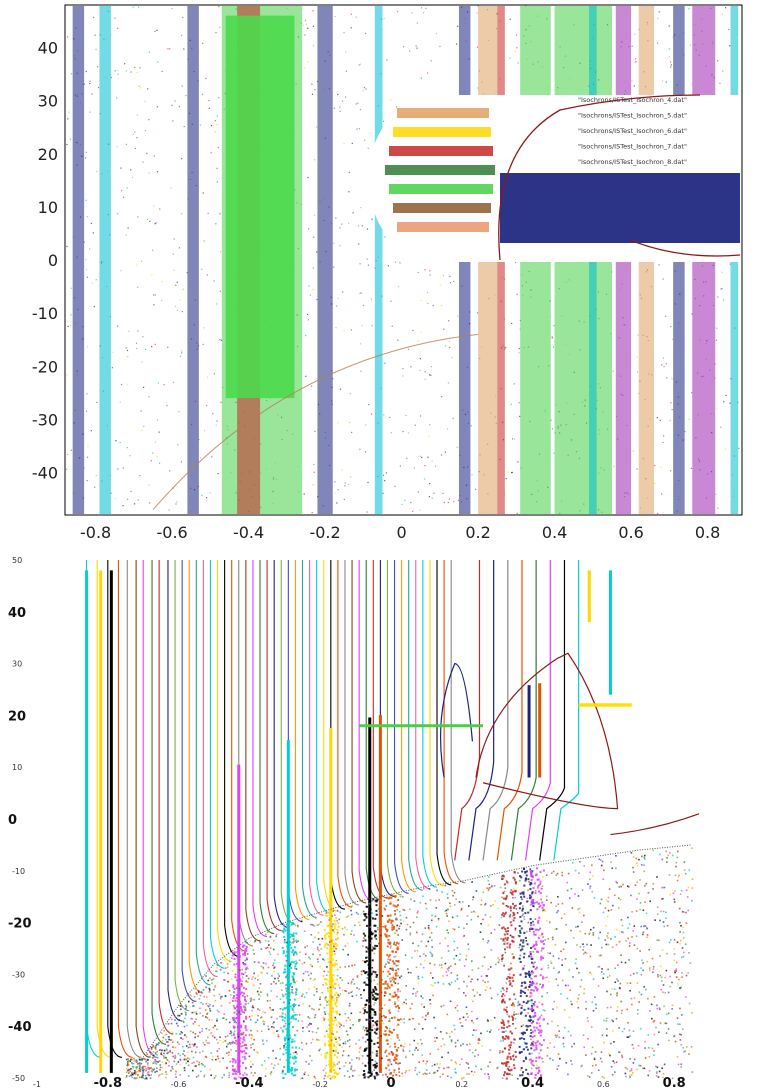 This screenshot has width=772, height=1090. I want to click on top-legend-entry-2: "Isochrons/ISTest_Isochron_6.dat", so click(632, 131).